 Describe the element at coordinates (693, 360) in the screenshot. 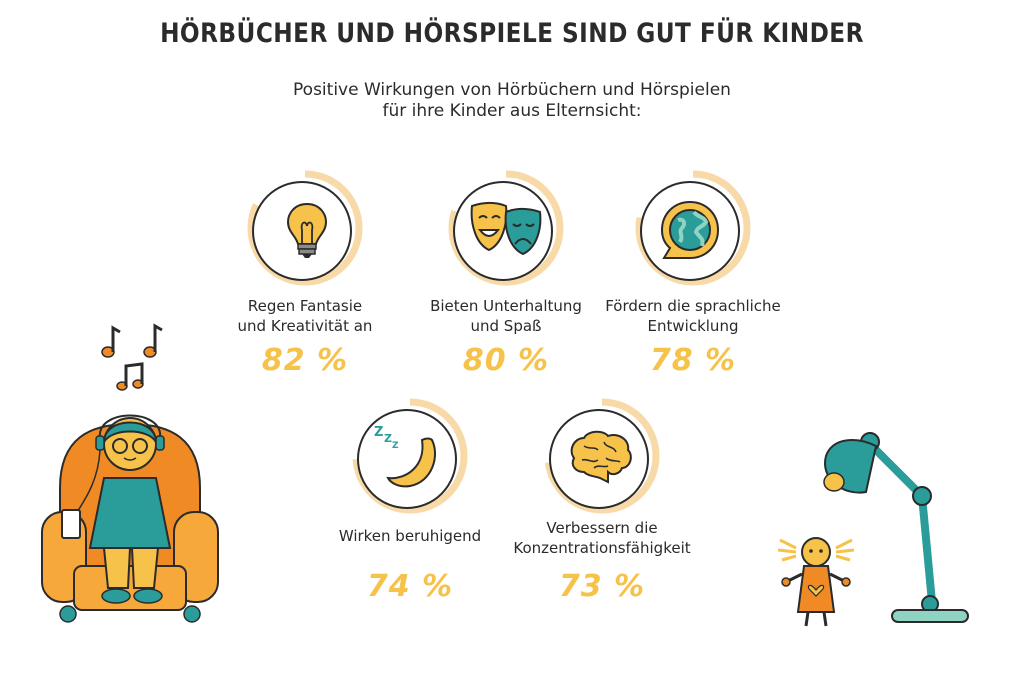

I see `stat-percent: 78 %` at that location.